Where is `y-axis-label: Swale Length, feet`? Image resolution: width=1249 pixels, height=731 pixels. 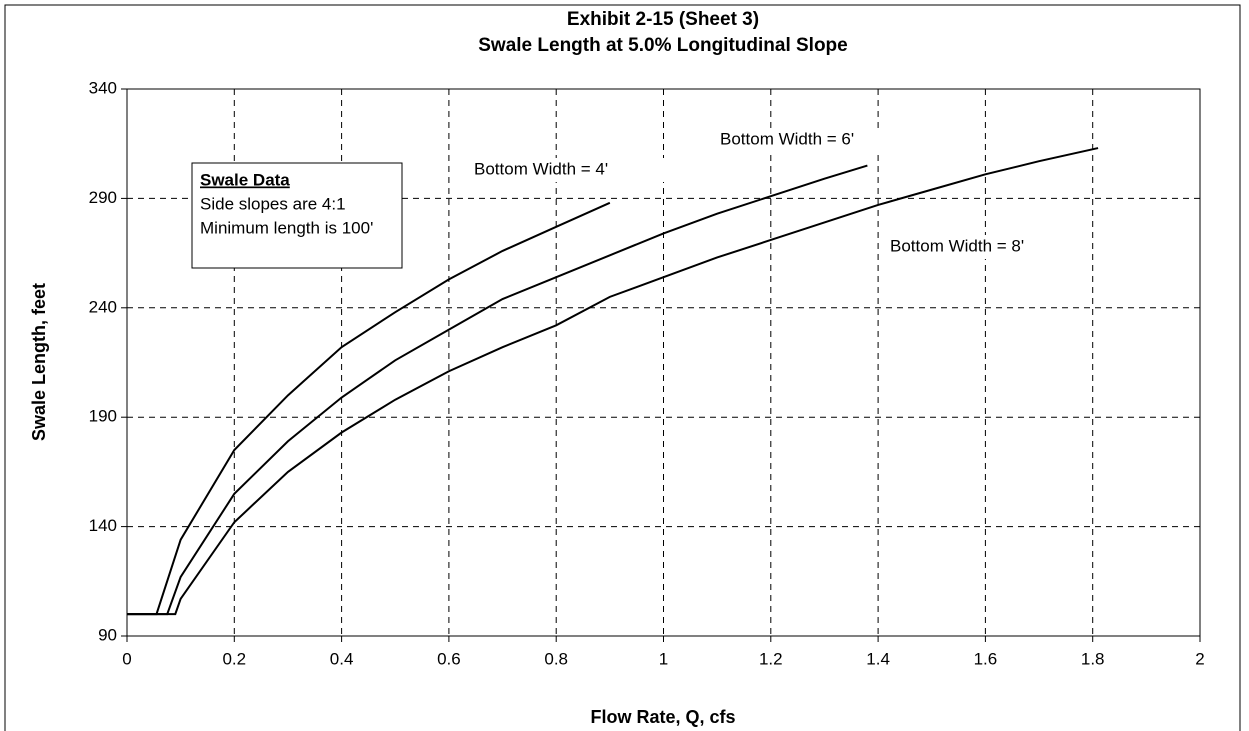
y-axis-label: Swale Length, feet is located at coordinates (39, 362).